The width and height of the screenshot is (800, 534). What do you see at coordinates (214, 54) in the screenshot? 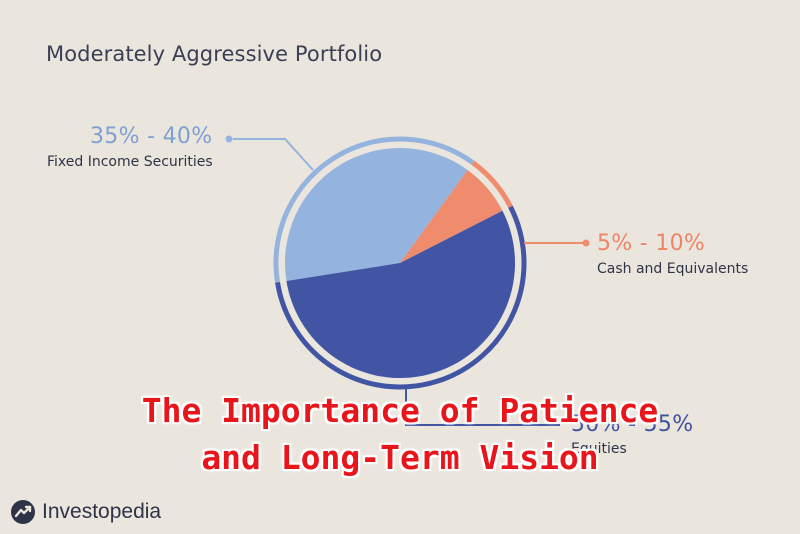
I see `chart-title: Moderately Aggressive Portfolio` at bounding box center [214, 54].